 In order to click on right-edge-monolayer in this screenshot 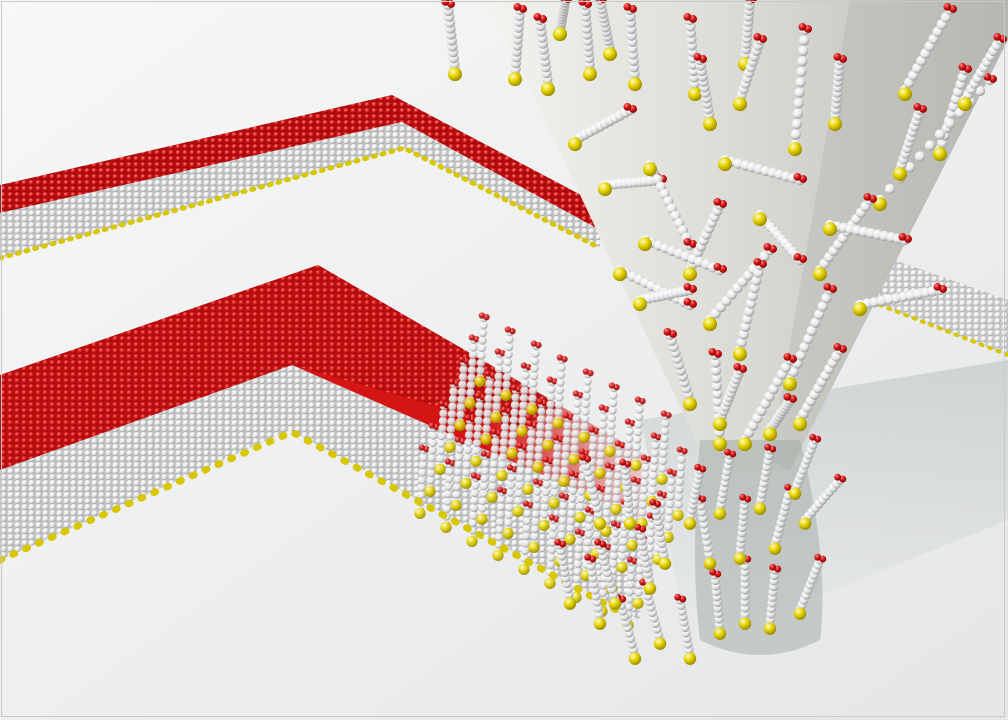, I will do `click(943, 306)`.